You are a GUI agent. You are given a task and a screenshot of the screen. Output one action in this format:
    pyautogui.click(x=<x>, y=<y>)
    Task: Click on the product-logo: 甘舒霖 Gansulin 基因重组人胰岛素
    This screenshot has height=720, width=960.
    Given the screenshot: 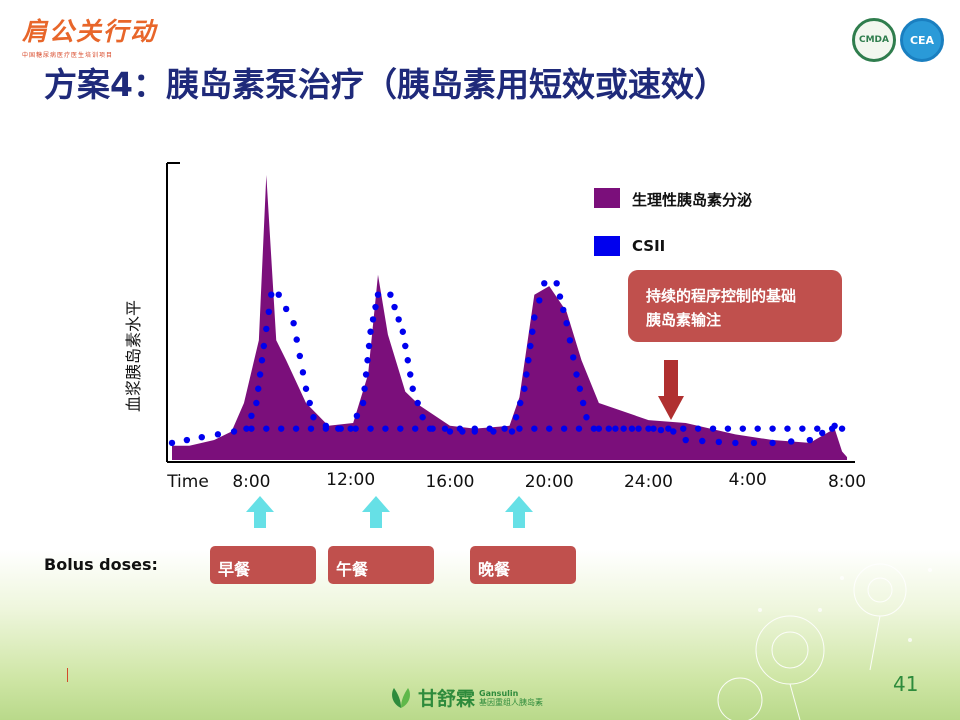 What is the action you would take?
    pyautogui.click(x=465, y=697)
    